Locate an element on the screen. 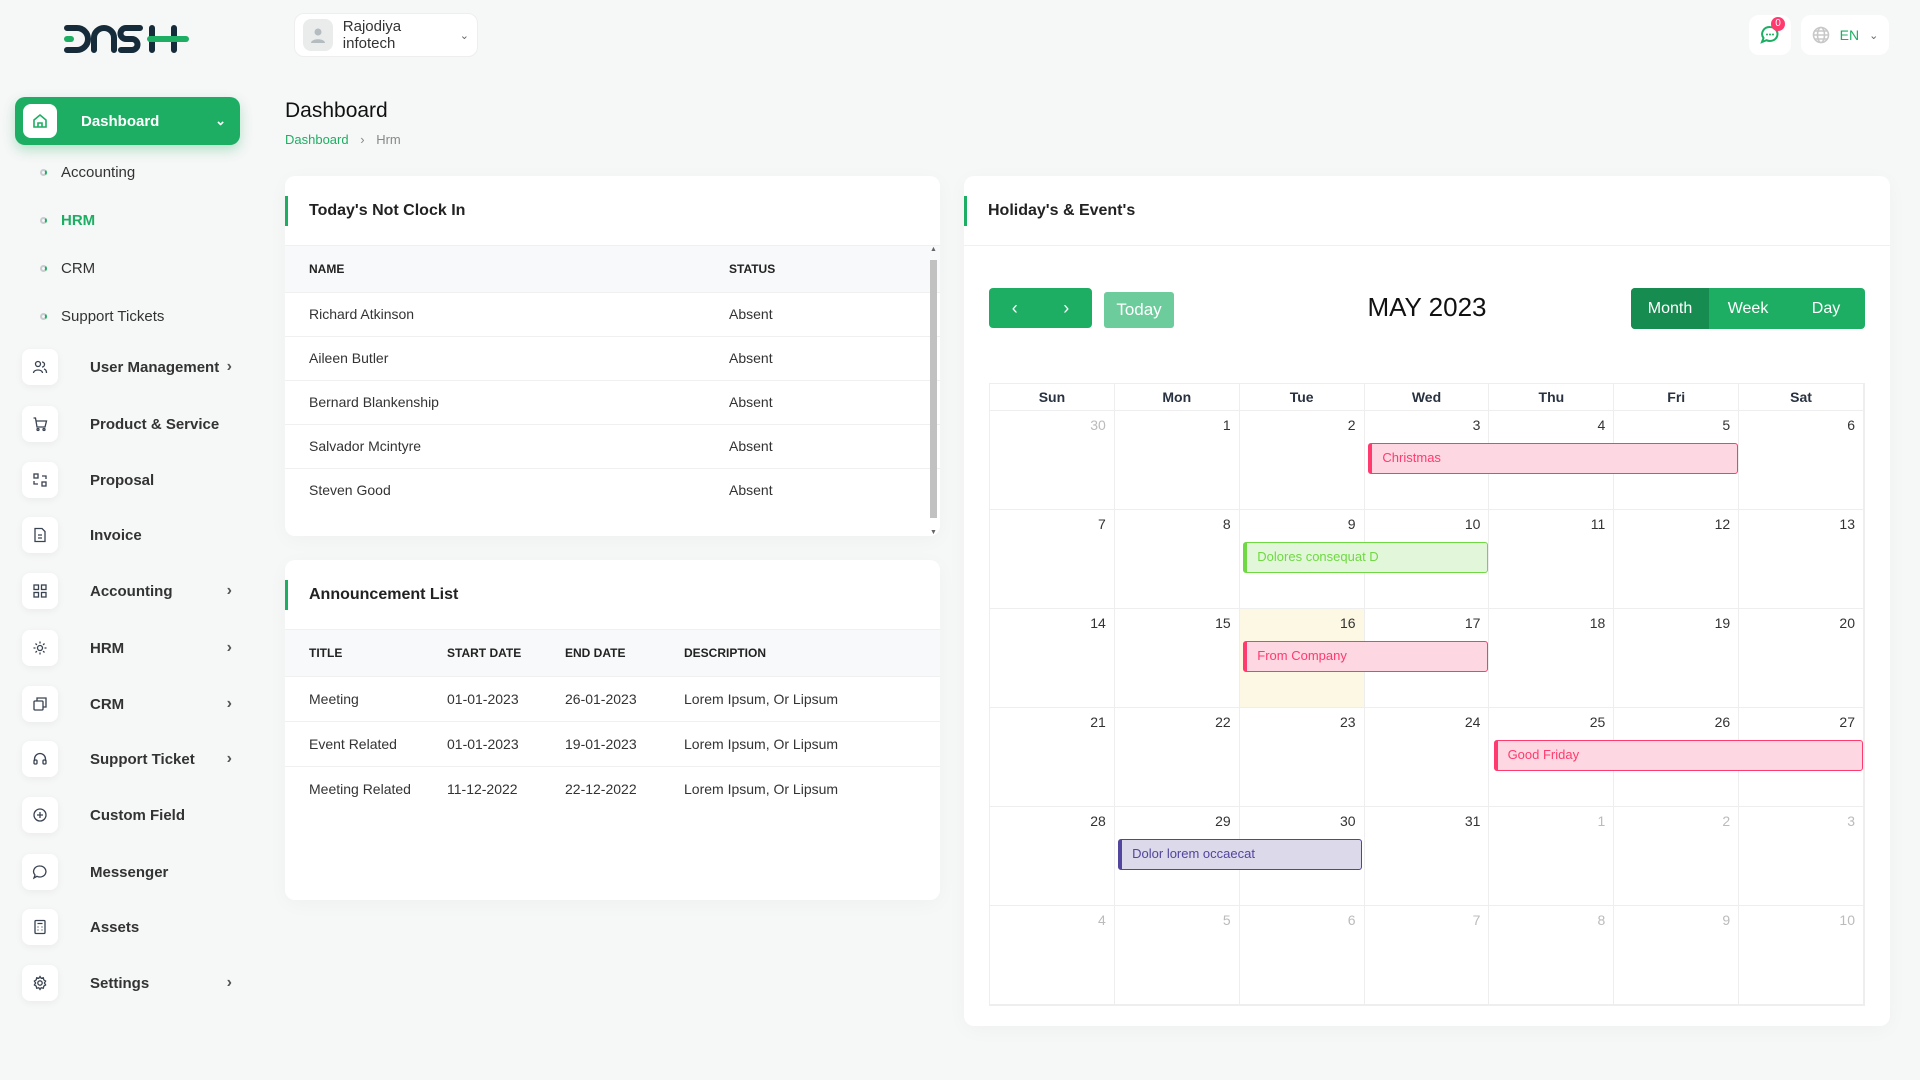 Image resolution: width=1920 pixels, height=1080 pixels. messages-button: 0 is located at coordinates (1770, 35).